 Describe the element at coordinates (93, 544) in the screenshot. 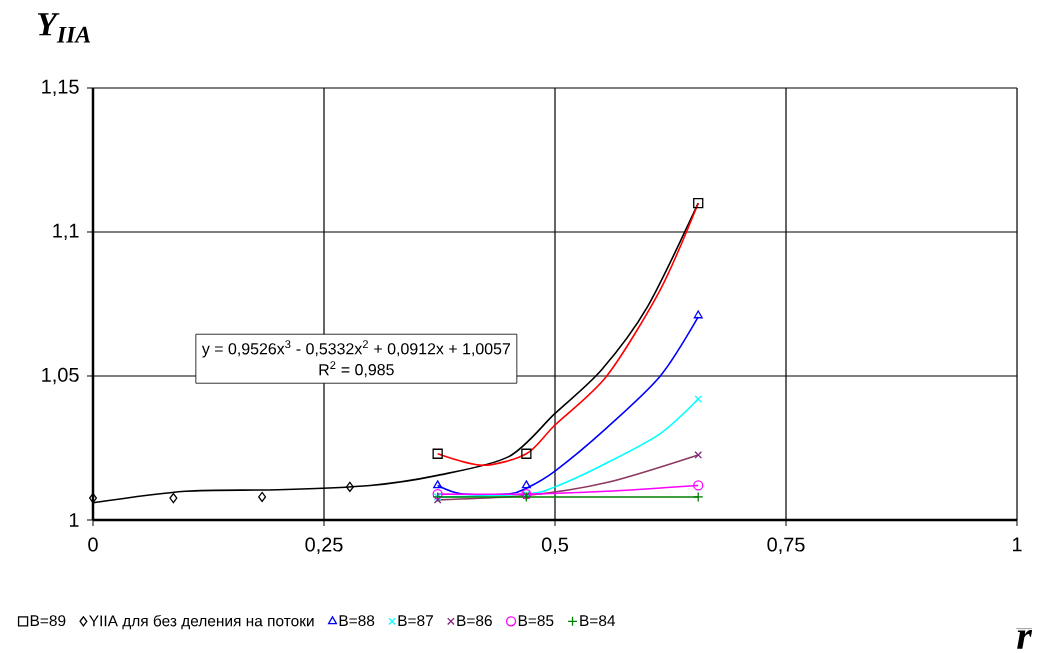

I see `x-tick-label: 0` at that location.